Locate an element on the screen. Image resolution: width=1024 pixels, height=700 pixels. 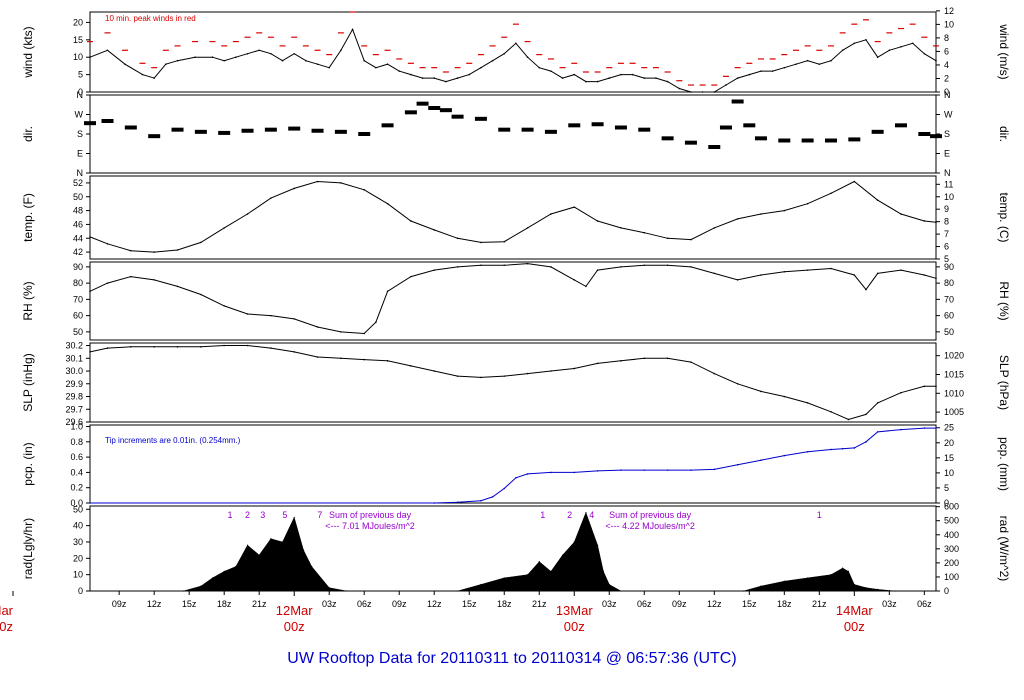
rad-ylabel-right: rad (W/m^2) is located at coordinates (1004, 549).